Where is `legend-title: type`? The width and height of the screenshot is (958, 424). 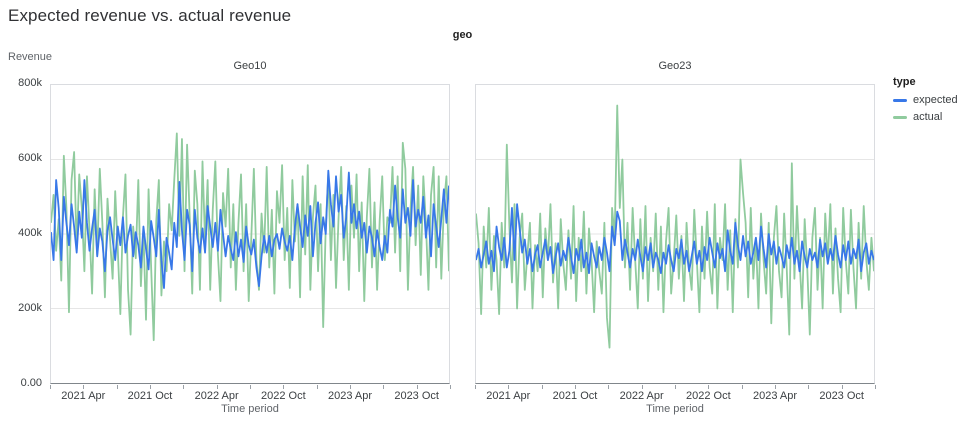 legend-title: type is located at coordinates (904, 82).